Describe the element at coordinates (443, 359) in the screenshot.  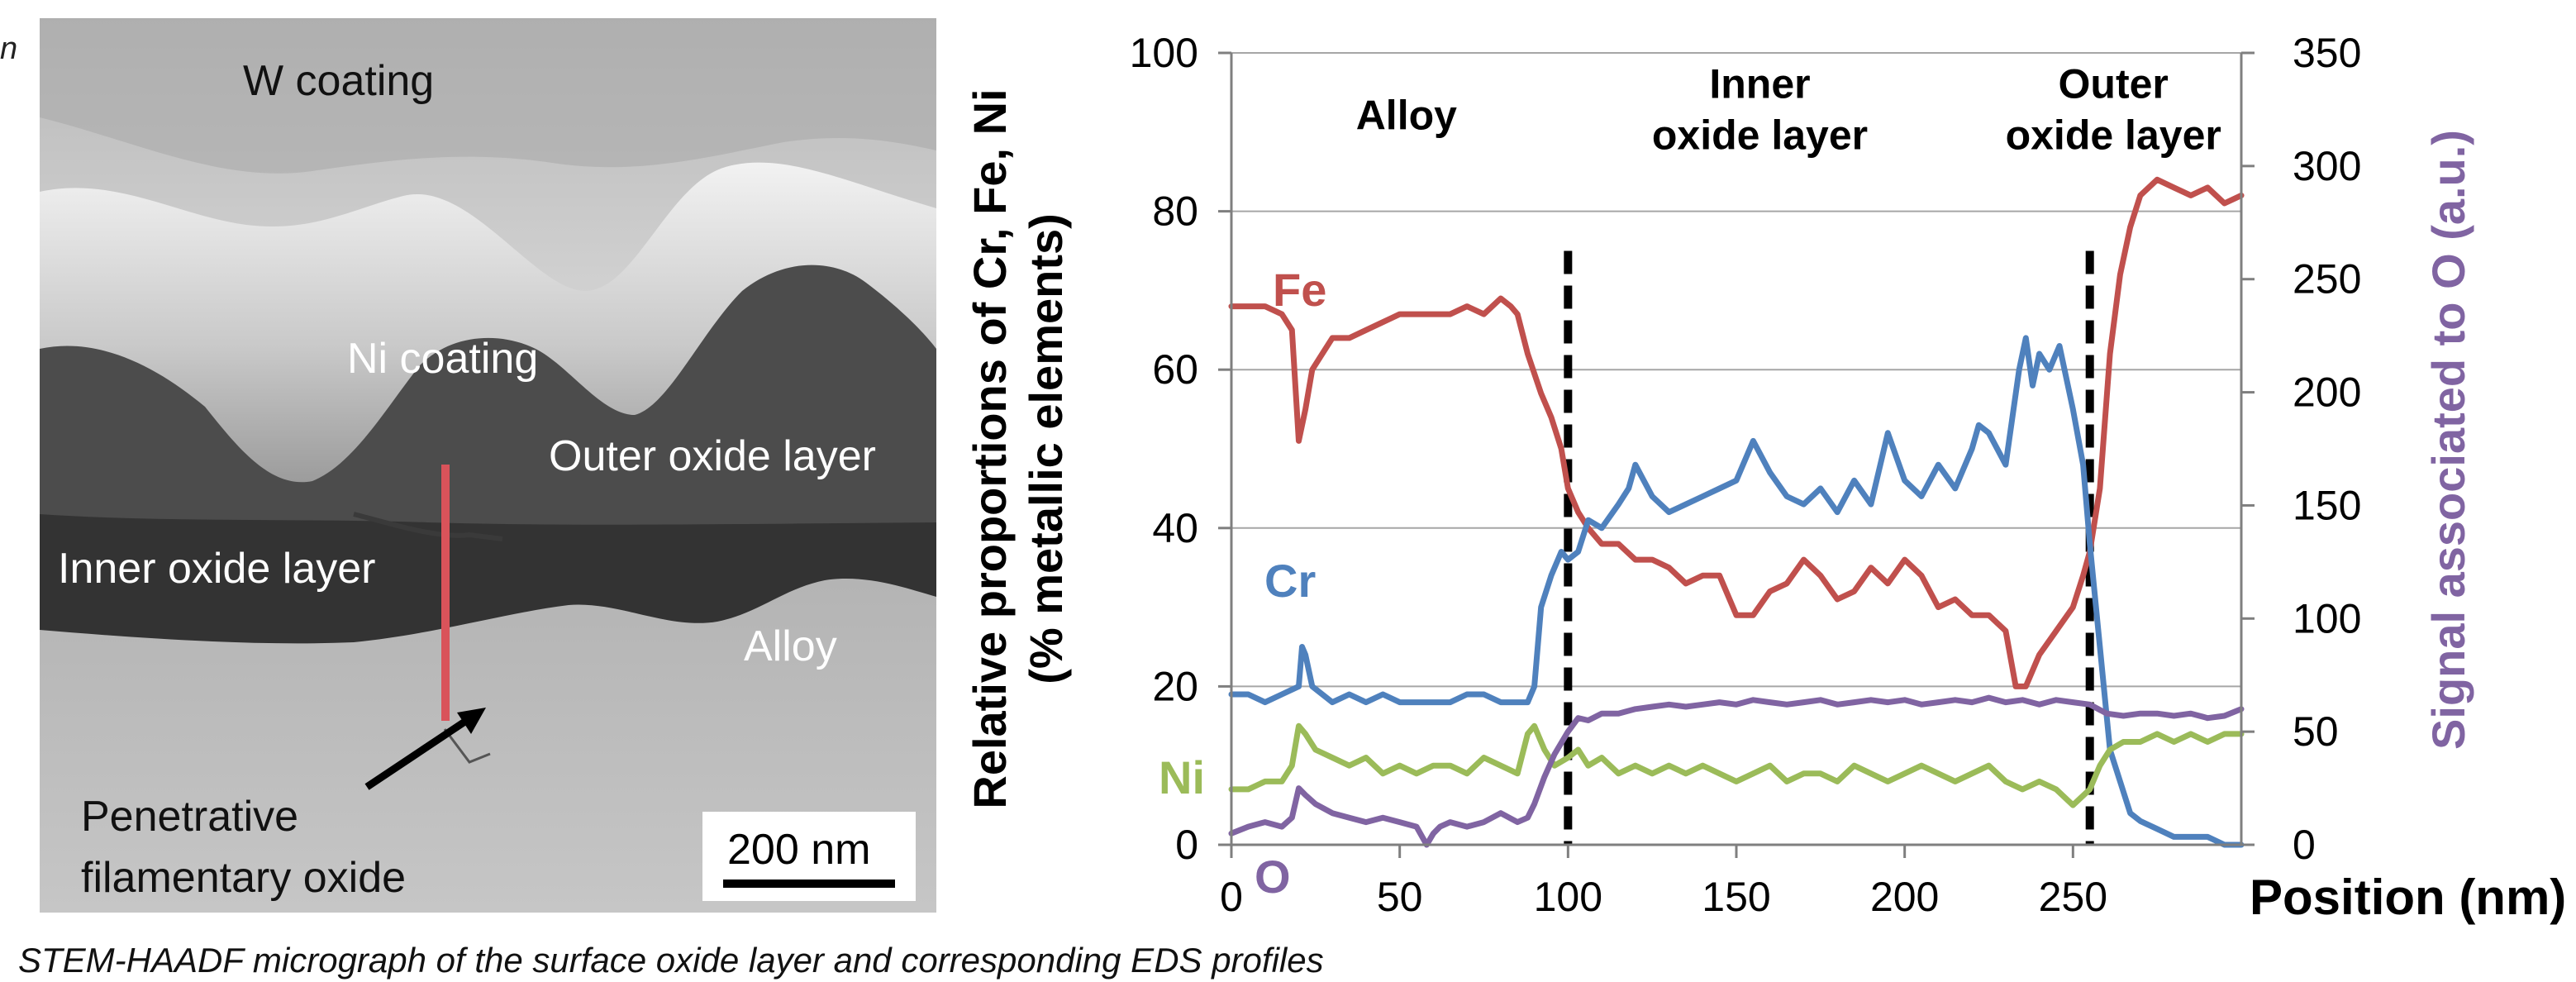
I see `label-ni-coating: Ni coating` at that location.